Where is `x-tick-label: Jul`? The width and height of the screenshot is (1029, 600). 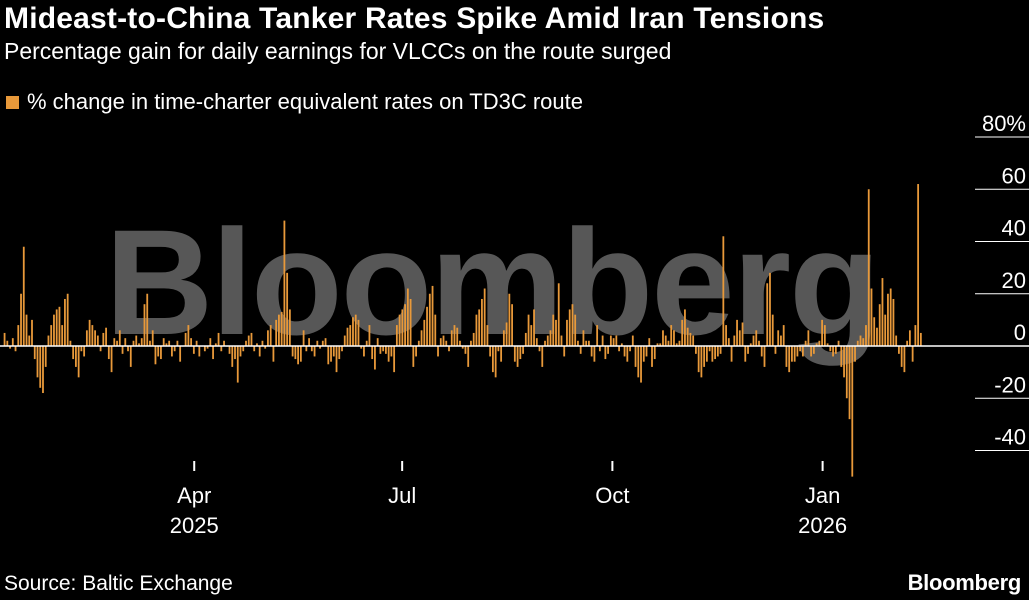
x-tick-label: Jul is located at coordinates (402, 495).